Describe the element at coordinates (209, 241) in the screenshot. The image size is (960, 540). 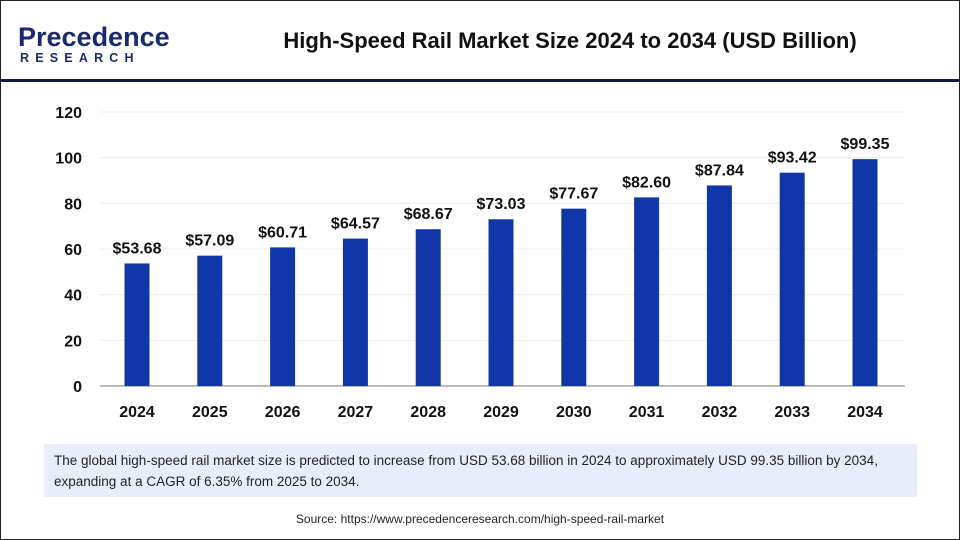
I see `data-label: $57.09` at that location.